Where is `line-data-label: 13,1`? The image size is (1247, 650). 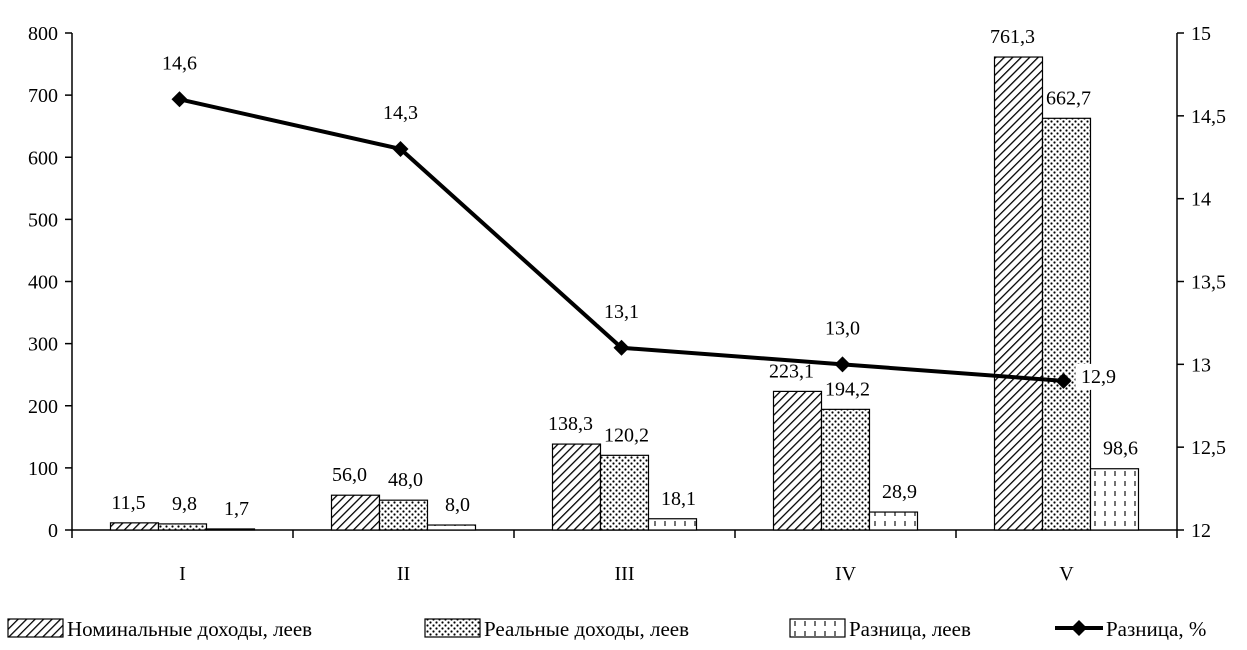
line-data-label: 13,1 is located at coordinates (621, 312).